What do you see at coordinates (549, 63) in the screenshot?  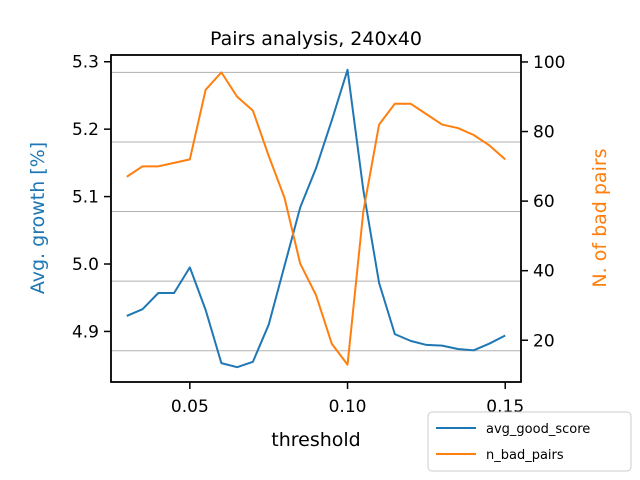 I see `y-right-tick-label-4: 100` at bounding box center [549, 63].